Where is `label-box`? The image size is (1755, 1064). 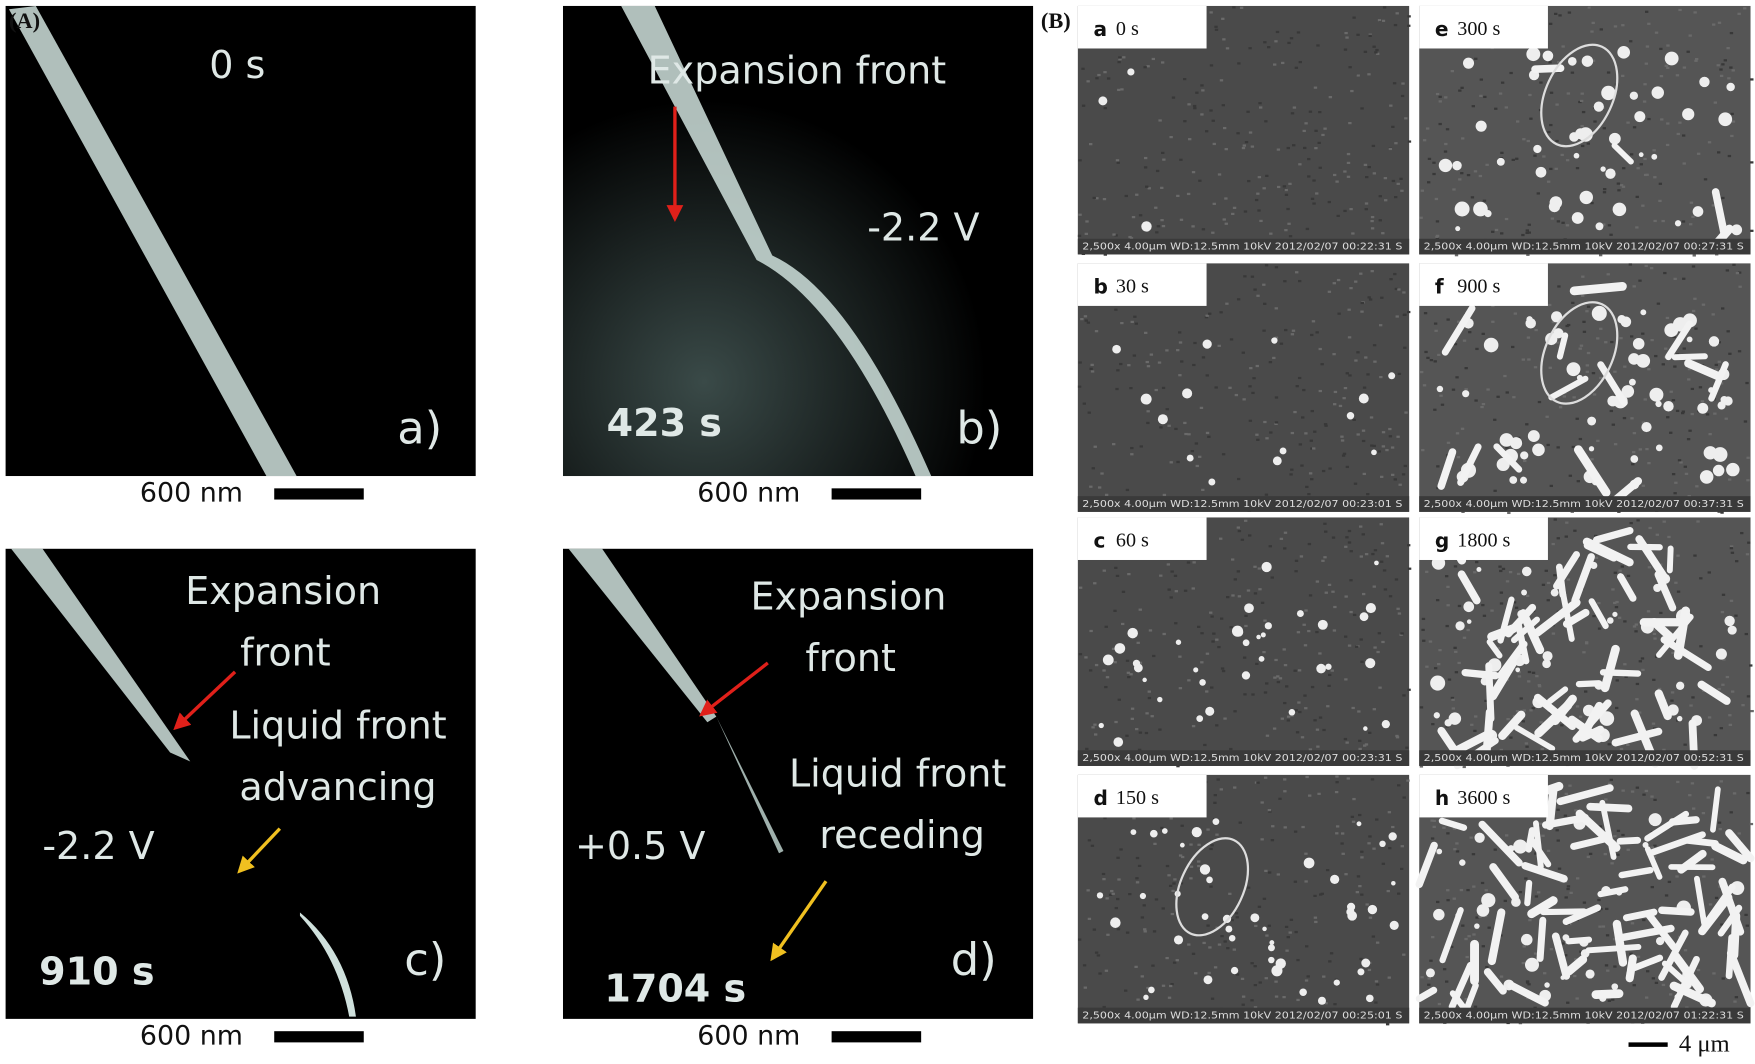 label-box is located at coordinates (1483, 284).